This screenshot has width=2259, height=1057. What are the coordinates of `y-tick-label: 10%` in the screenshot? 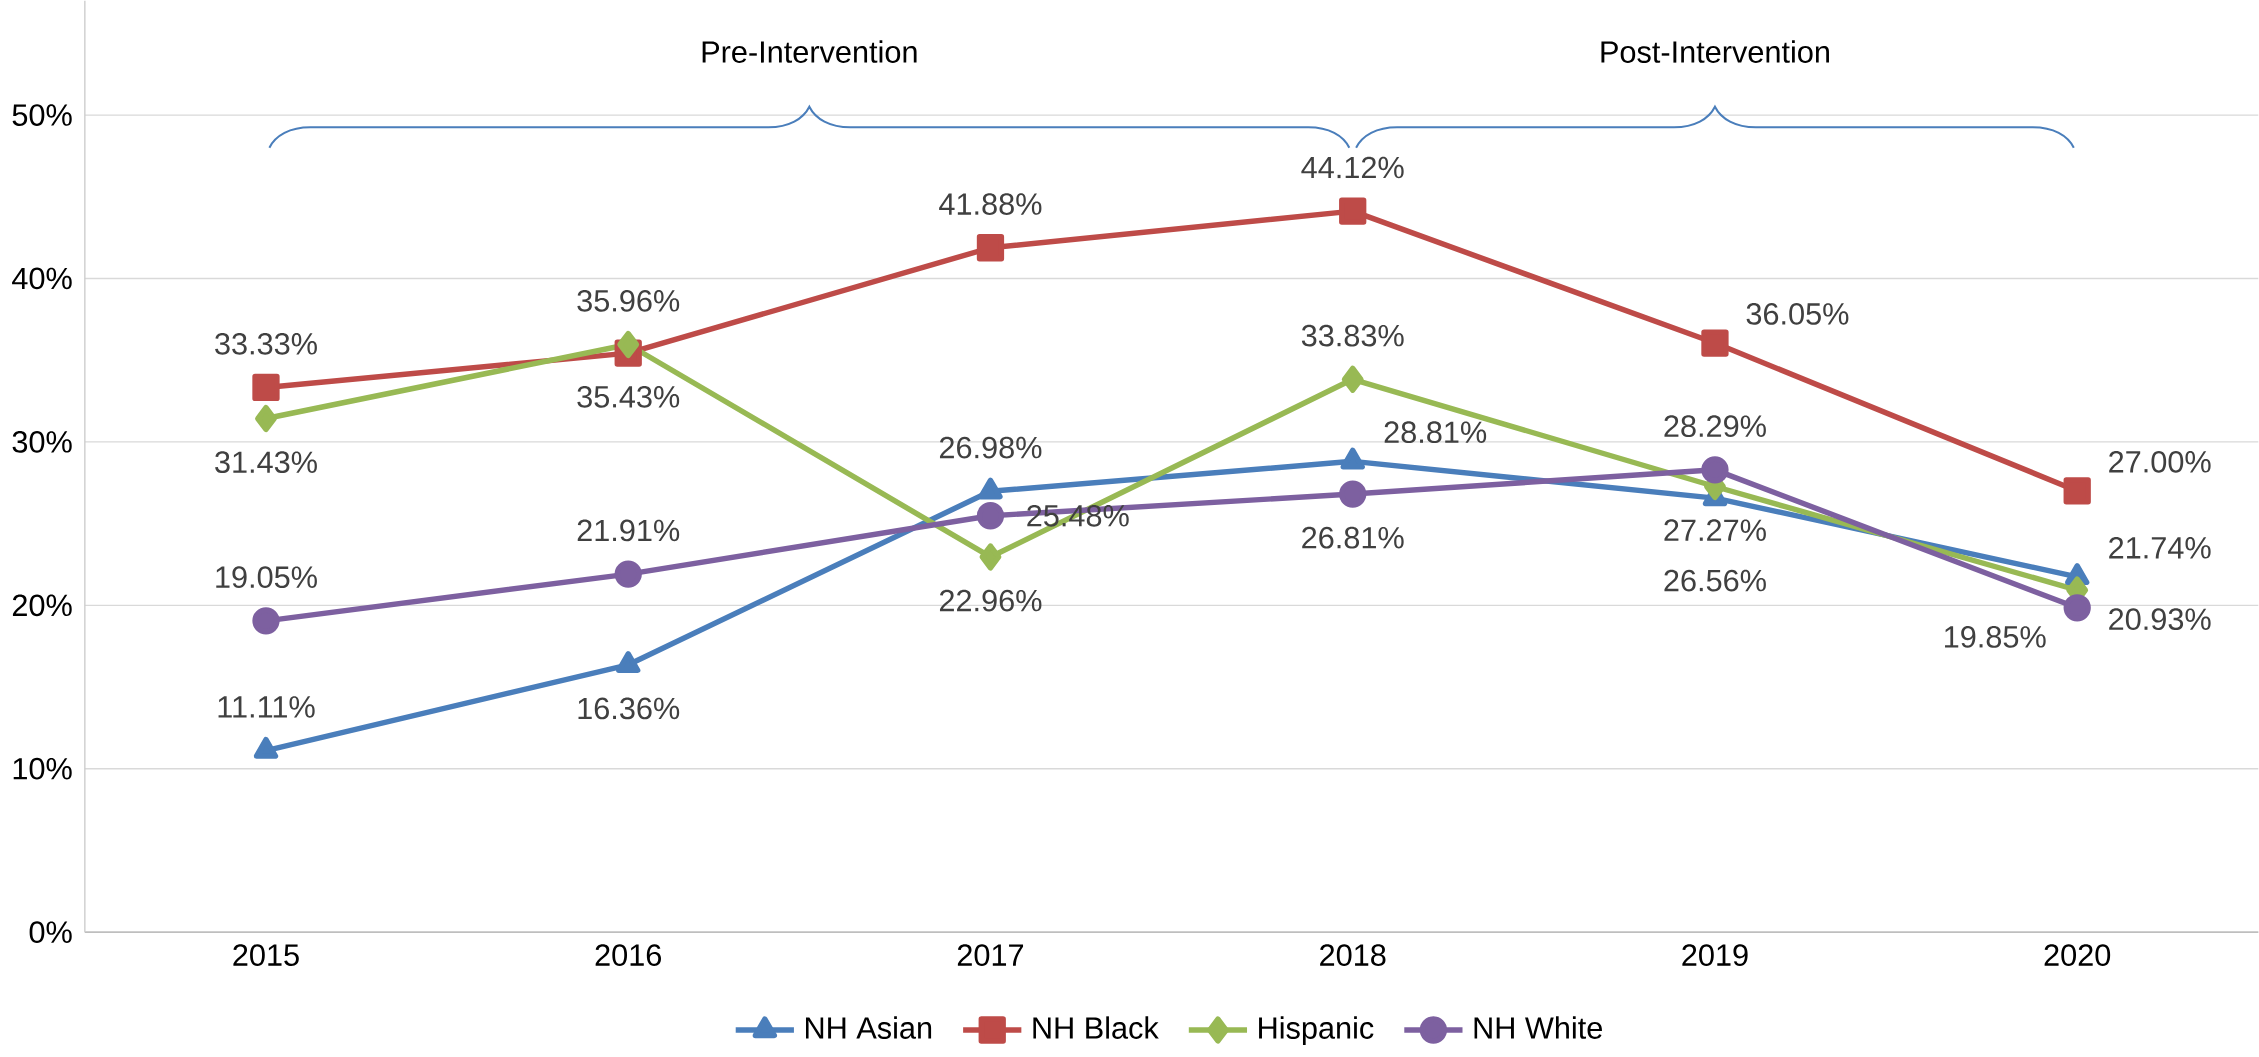 It's located at (42, 768).